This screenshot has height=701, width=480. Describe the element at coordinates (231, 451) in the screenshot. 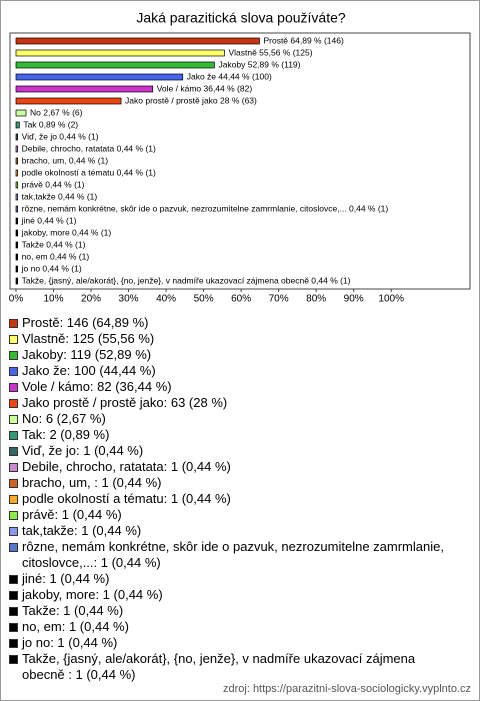

I see `legend-item: Viď, že jo: 1 (0,44 %)` at that location.